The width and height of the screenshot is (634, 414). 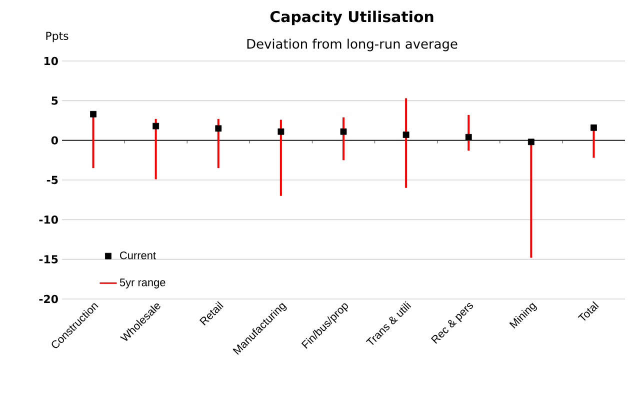 What do you see at coordinates (48, 220) in the screenshot?
I see `y-tick-label: -10` at bounding box center [48, 220].